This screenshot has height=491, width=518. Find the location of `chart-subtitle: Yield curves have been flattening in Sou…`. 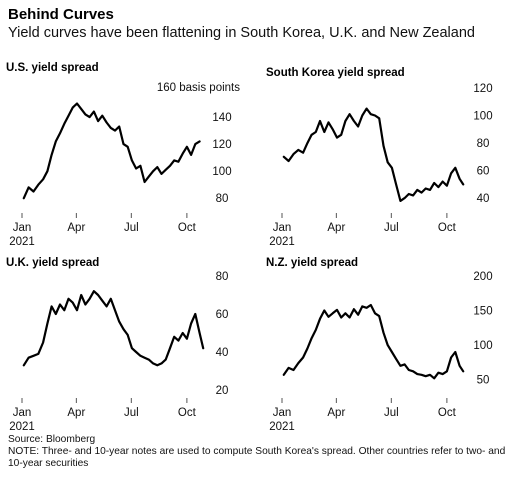

chart-subtitle: Yield curves have been flattening in Sou… is located at coordinates (241, 33).